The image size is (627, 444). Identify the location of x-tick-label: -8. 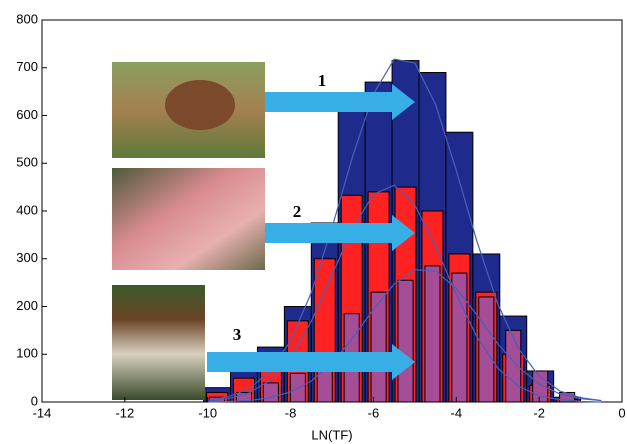
(291, 412).